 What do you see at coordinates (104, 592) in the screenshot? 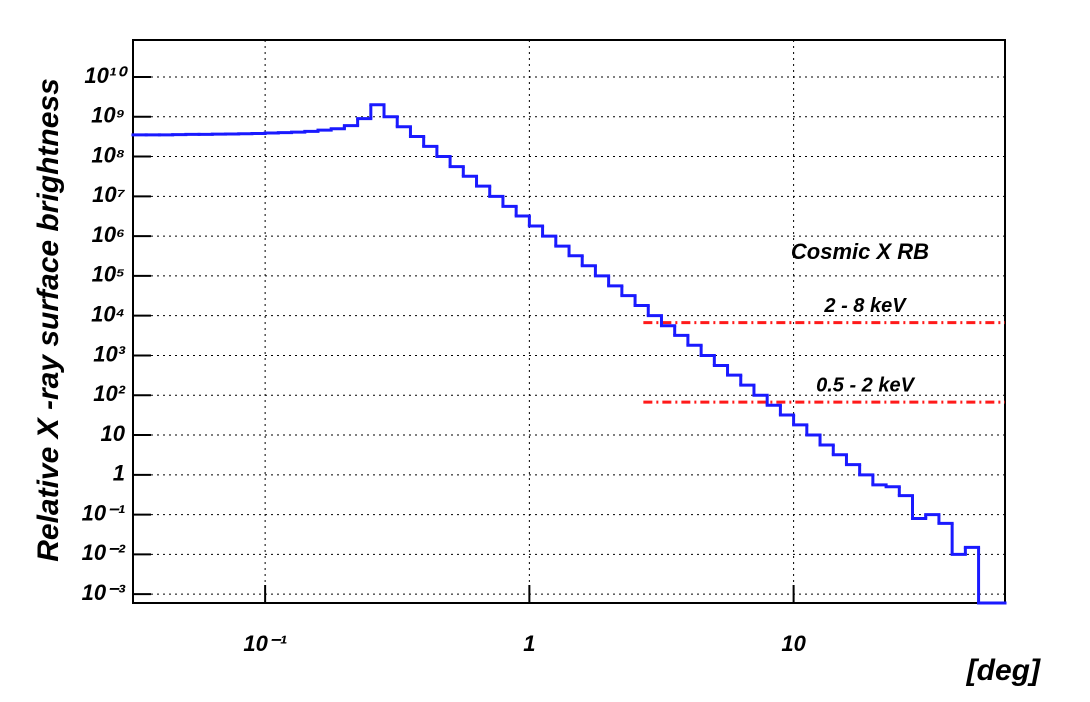
I see `y-tick-label: 10⁻³` at bounding box center [104, 592].